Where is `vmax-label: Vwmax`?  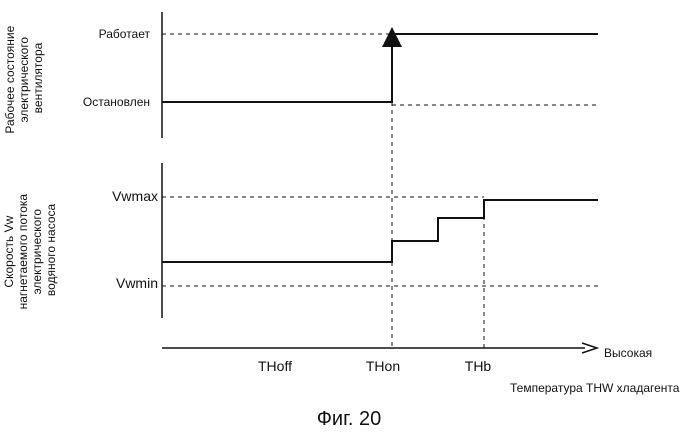
vmax-label: Vwmax is located at coordinates (135, 196).